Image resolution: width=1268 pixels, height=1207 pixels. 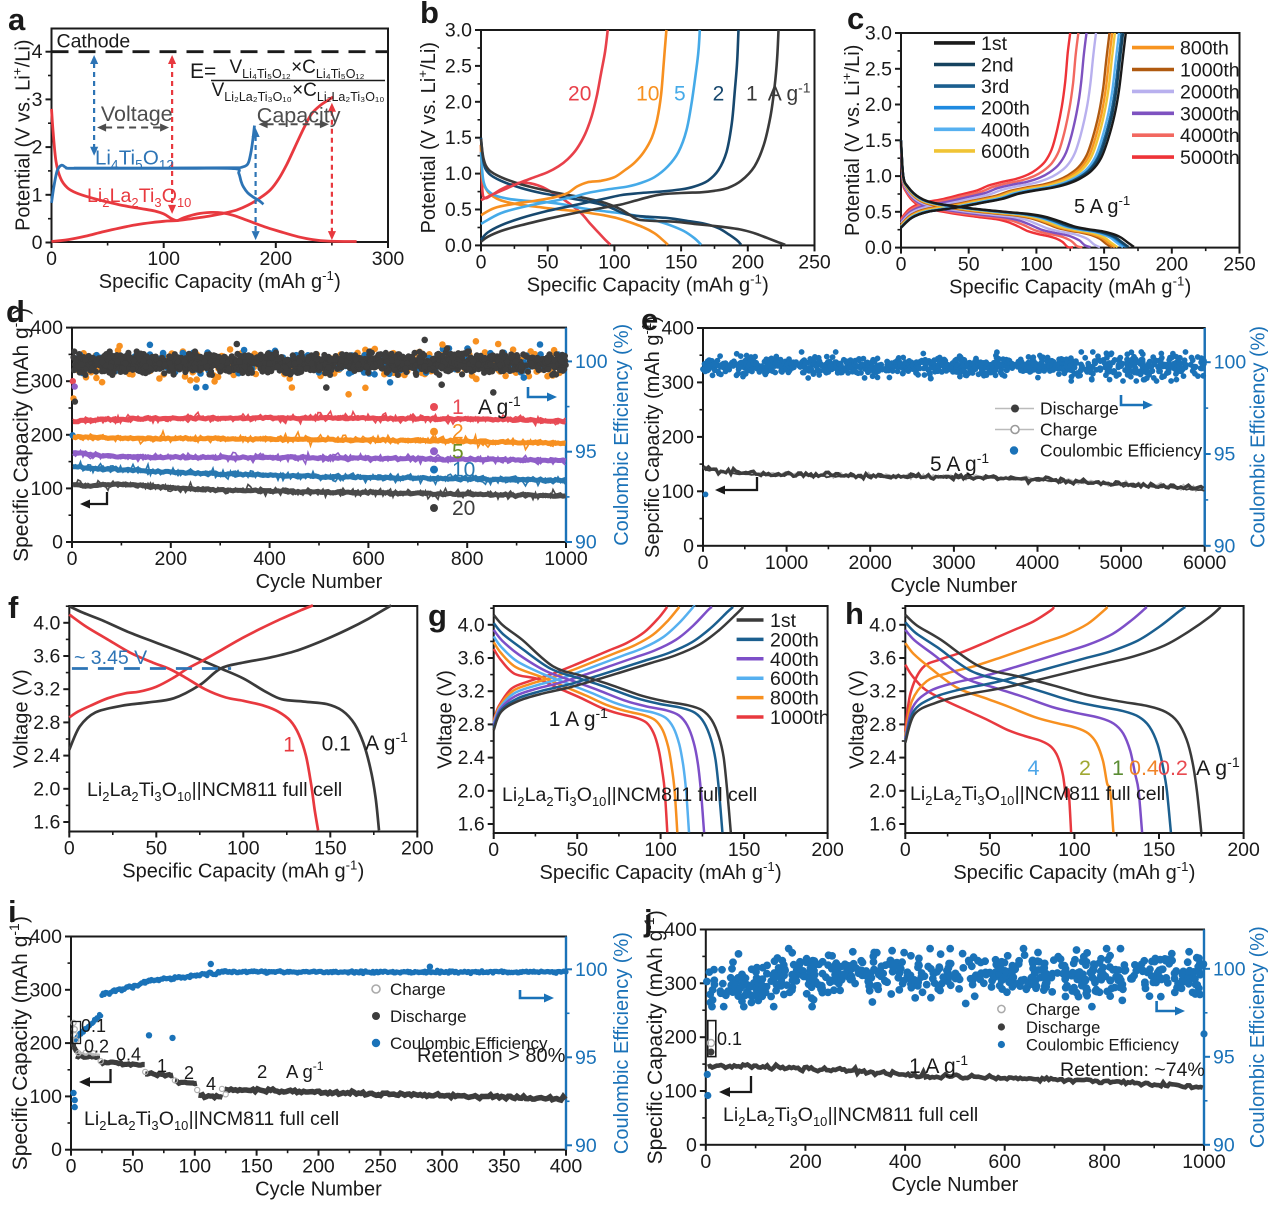 I want to click on svg-text: 6000, so click(x=1205, y=563).